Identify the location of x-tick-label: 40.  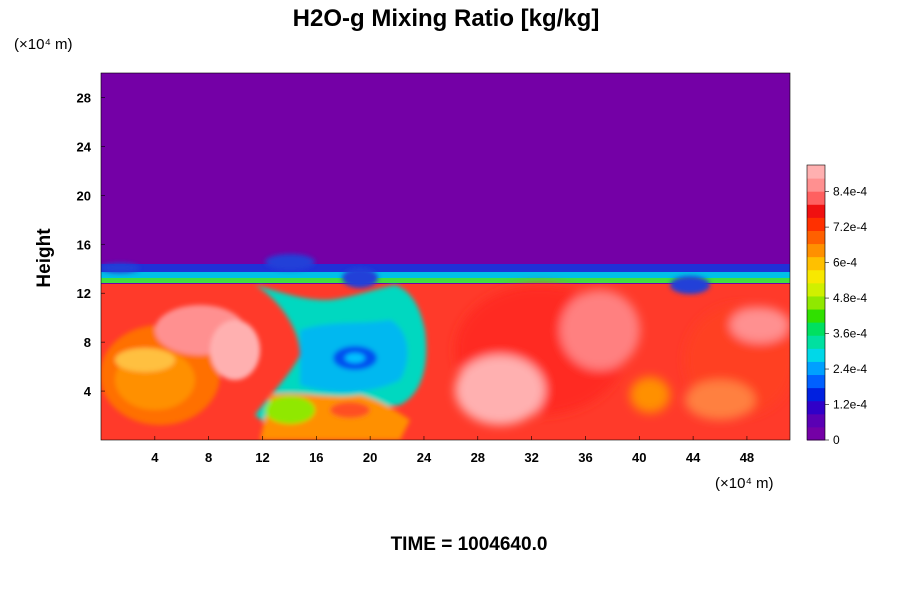
(639, 457).